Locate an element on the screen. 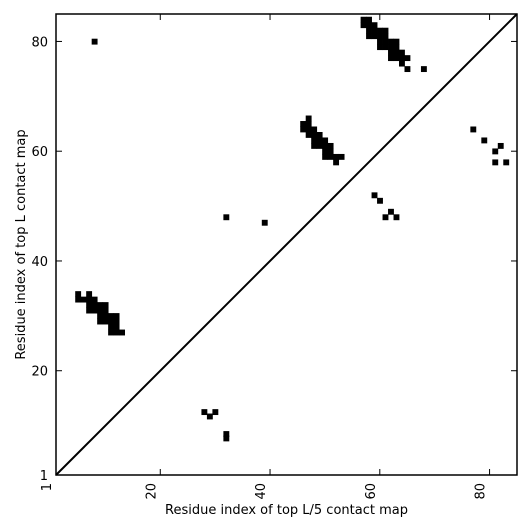 The width and height of the screenshot is (531, 531). x-axis-label: Residue index of top L/5 contact map is located at coordinates (286, 510).